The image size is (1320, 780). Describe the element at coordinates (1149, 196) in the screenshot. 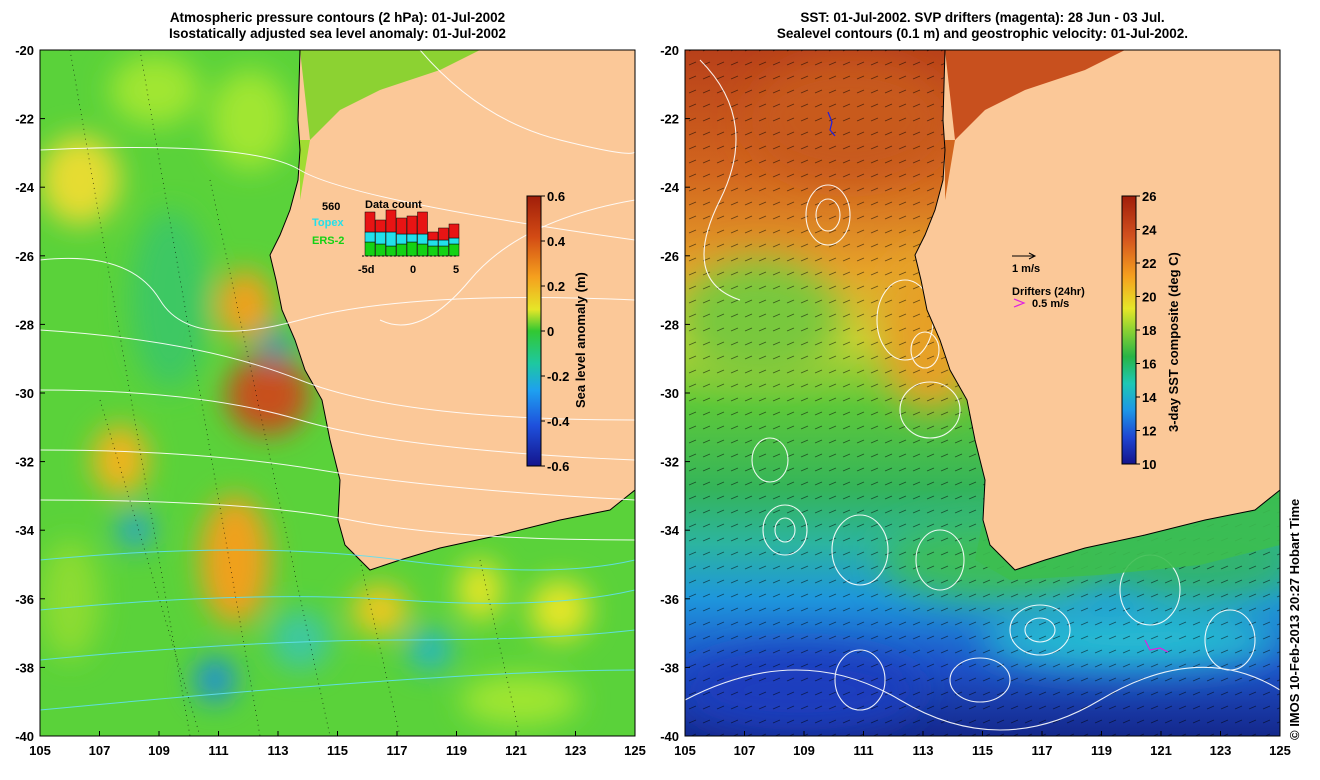

I see `right-cb-tick-label: 26` at that location.